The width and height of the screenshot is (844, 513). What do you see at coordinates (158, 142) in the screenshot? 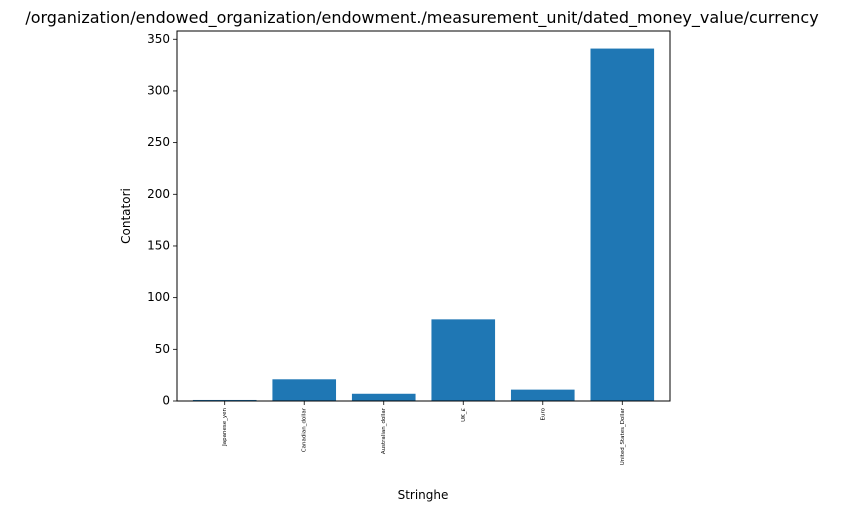
I see `y-tick-label: 250` at bounding box center [158, 142].